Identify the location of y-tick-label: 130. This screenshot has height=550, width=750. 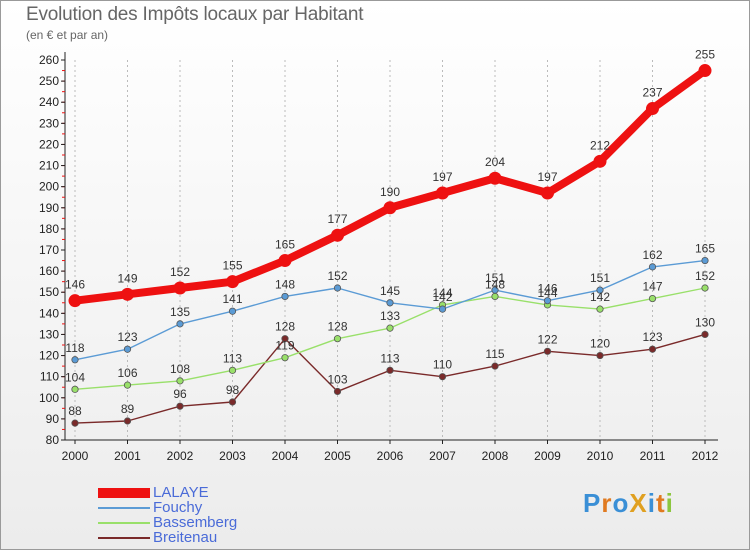
(49, 334).